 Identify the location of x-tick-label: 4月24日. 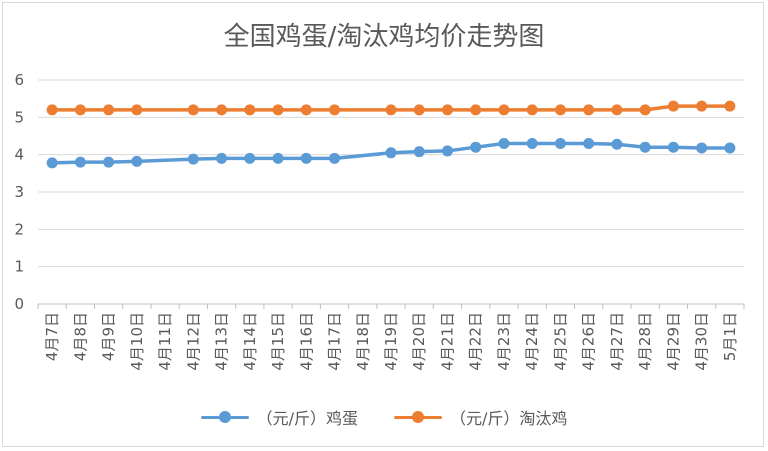
(532, 341).